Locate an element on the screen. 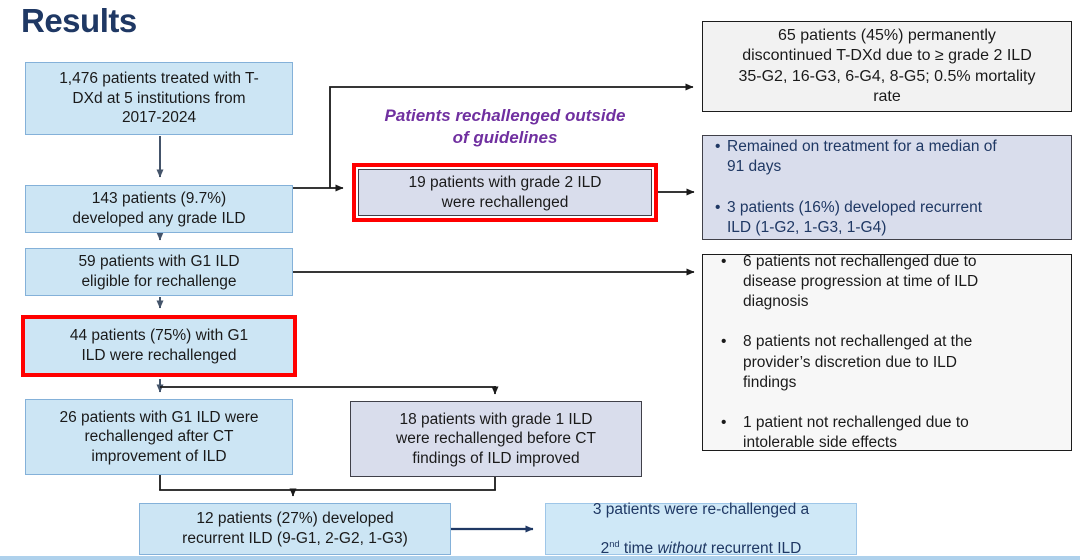 The width and height of the screenshot is (1080, 560). page-title: Results is located at coordinates (79, 20).